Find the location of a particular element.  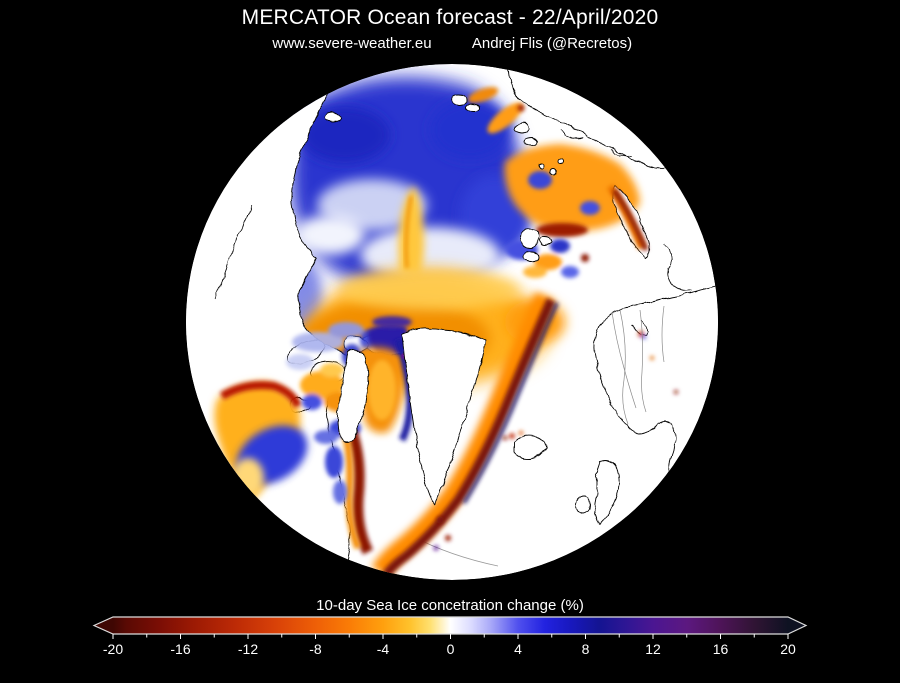

colorbar-tick-label: -4 is located at coordinates (383, 649).